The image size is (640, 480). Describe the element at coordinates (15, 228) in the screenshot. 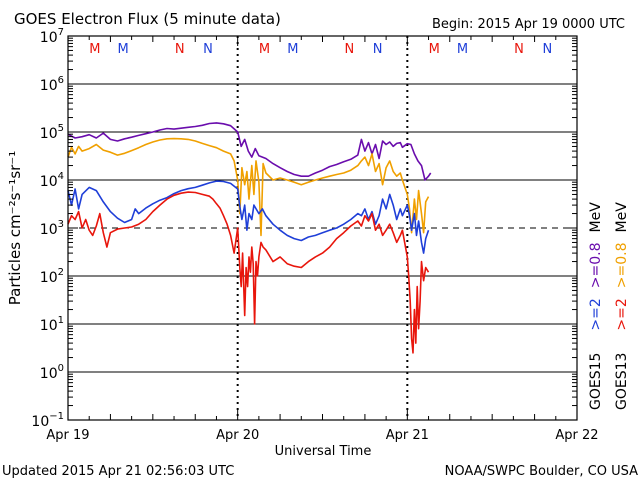

I see `y-axis-label: Particles cm⁻²s⁻¹sr⁻¹` at that location.